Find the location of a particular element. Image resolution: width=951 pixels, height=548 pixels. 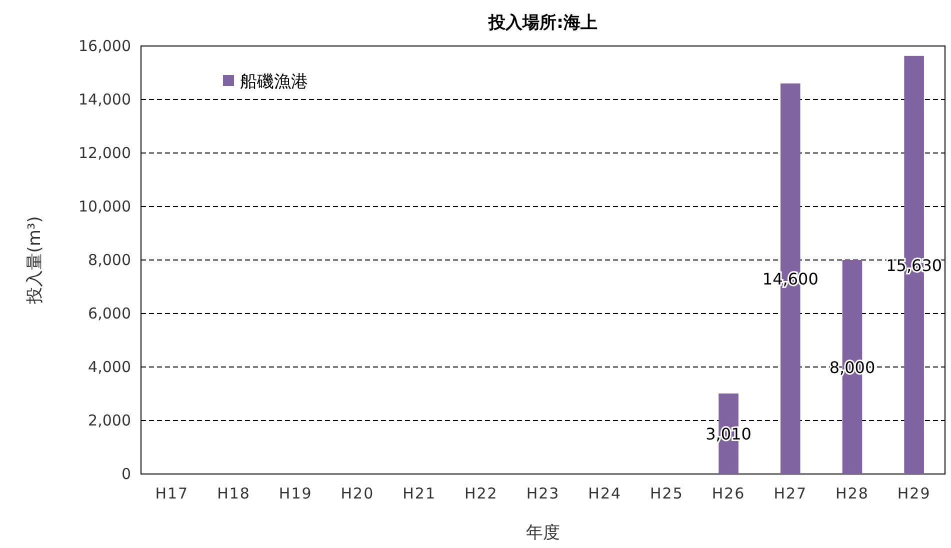

x-tick-label: H27 is located at coordinates (791, 493).